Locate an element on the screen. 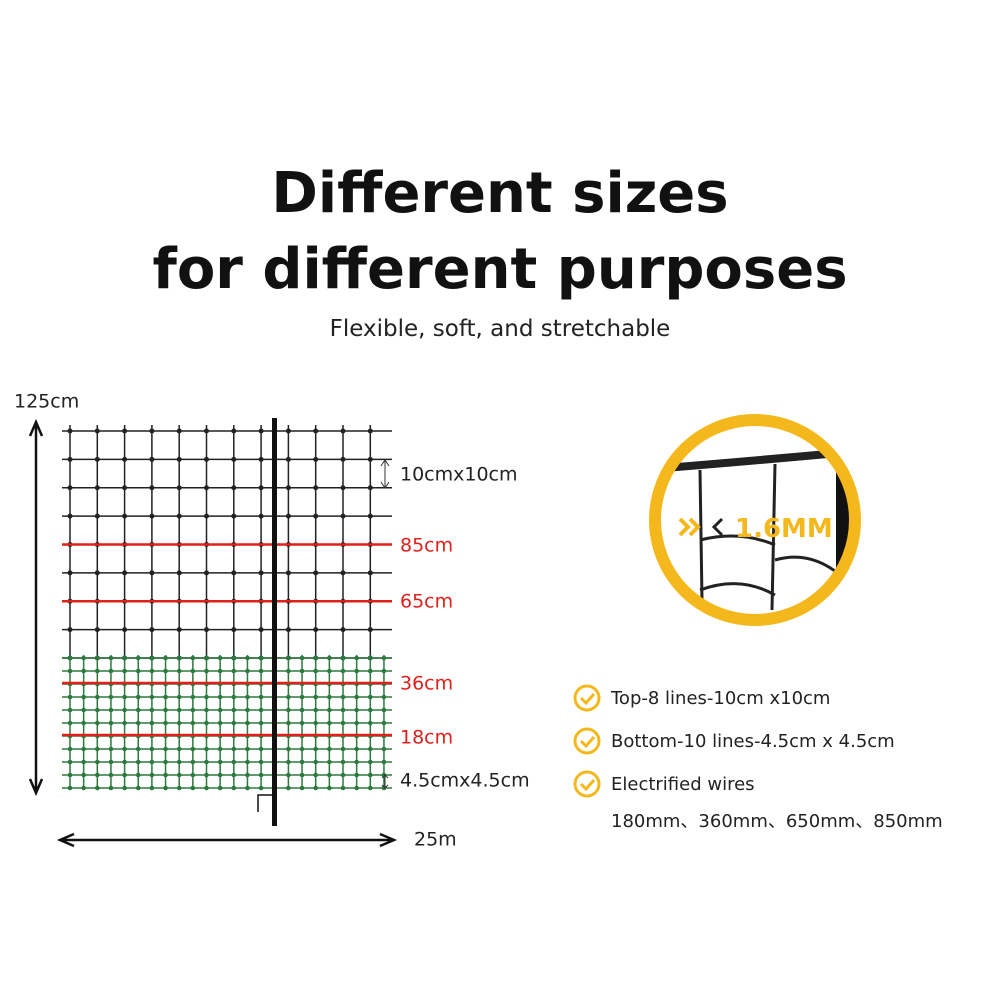  thickness-label: 1.6MM is located at coordinates (784, 529).